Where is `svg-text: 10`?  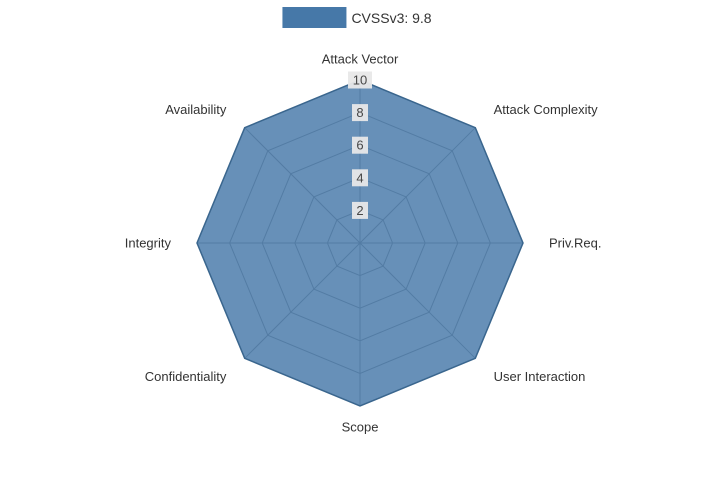 svg-text: 10 is located at coordinates (360, 80).